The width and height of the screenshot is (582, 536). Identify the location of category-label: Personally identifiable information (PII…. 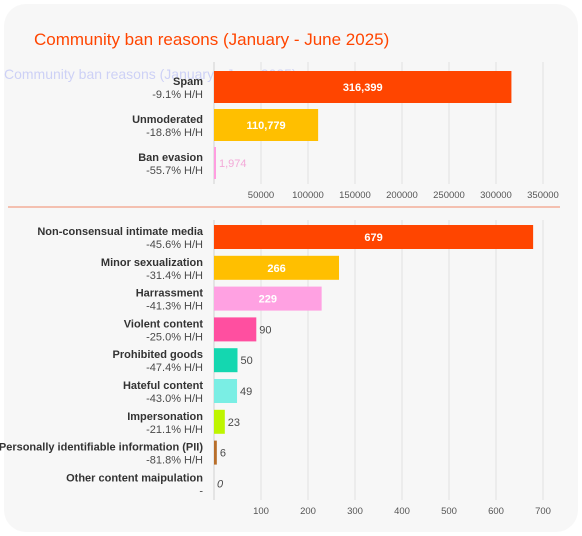
(101, 448).